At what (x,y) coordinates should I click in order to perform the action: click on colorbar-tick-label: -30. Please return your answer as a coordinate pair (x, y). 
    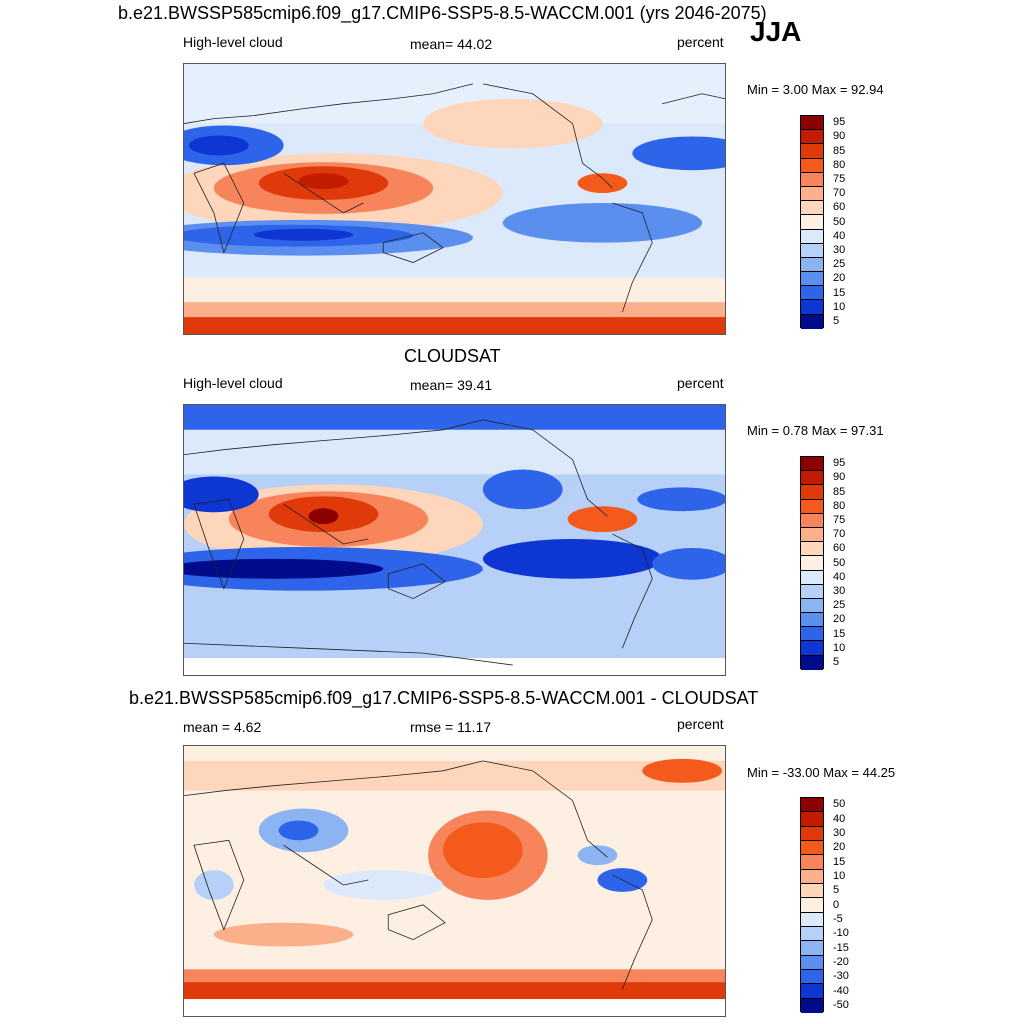
    Looking at the image, I should click on (841, 976).